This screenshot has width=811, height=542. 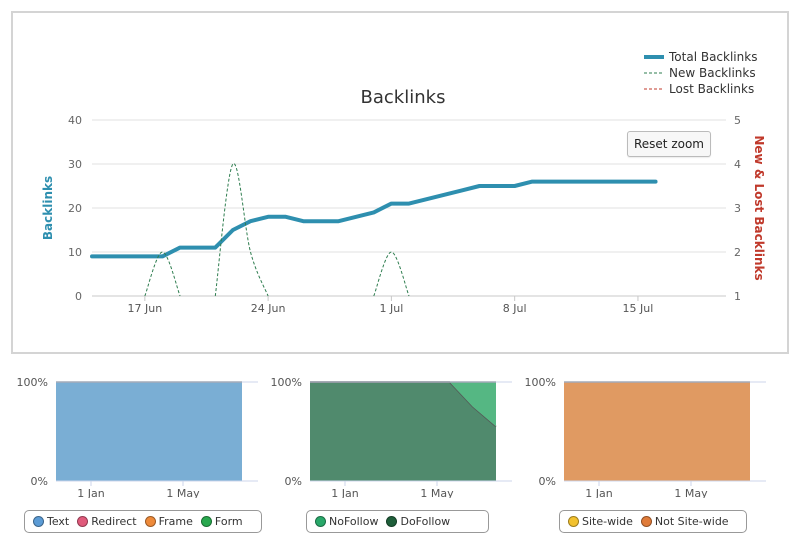 What do you see at coordinates (268, 308) in the screenshot?
I see `x-tick-label: 24 Jun` at bounding box center [268, 308].